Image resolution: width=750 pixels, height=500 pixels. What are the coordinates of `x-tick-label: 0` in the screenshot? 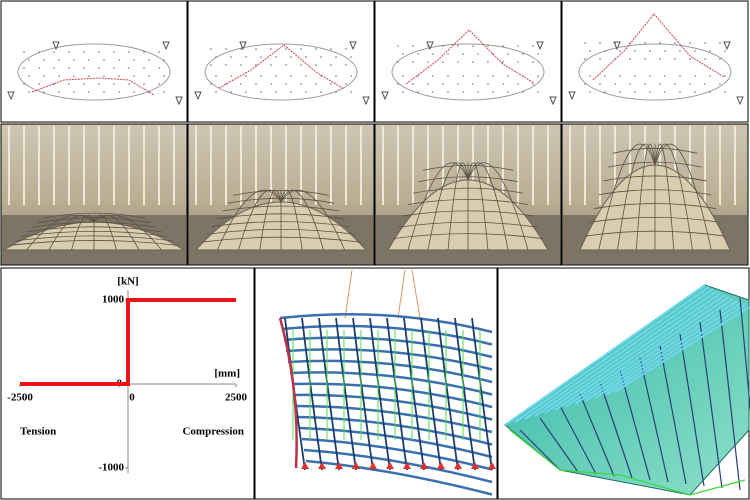 It's located at (132, 398).